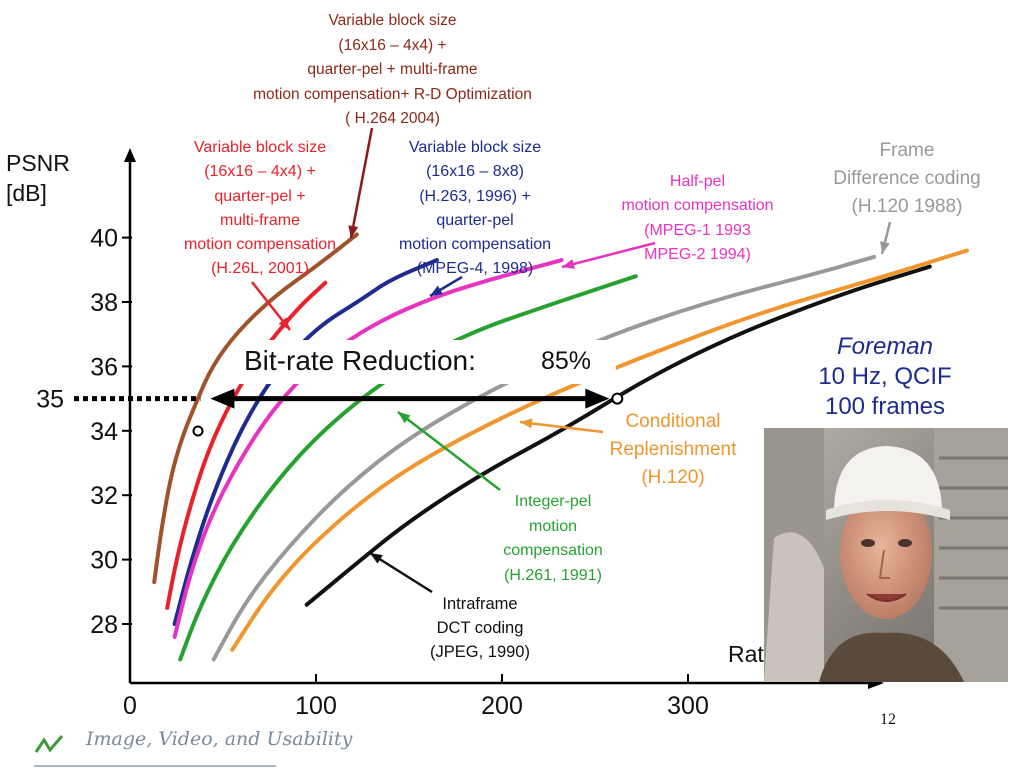 This screenshot has width=1024, height=768. I want to click on annotation-line: Frame, so click(907, 150).